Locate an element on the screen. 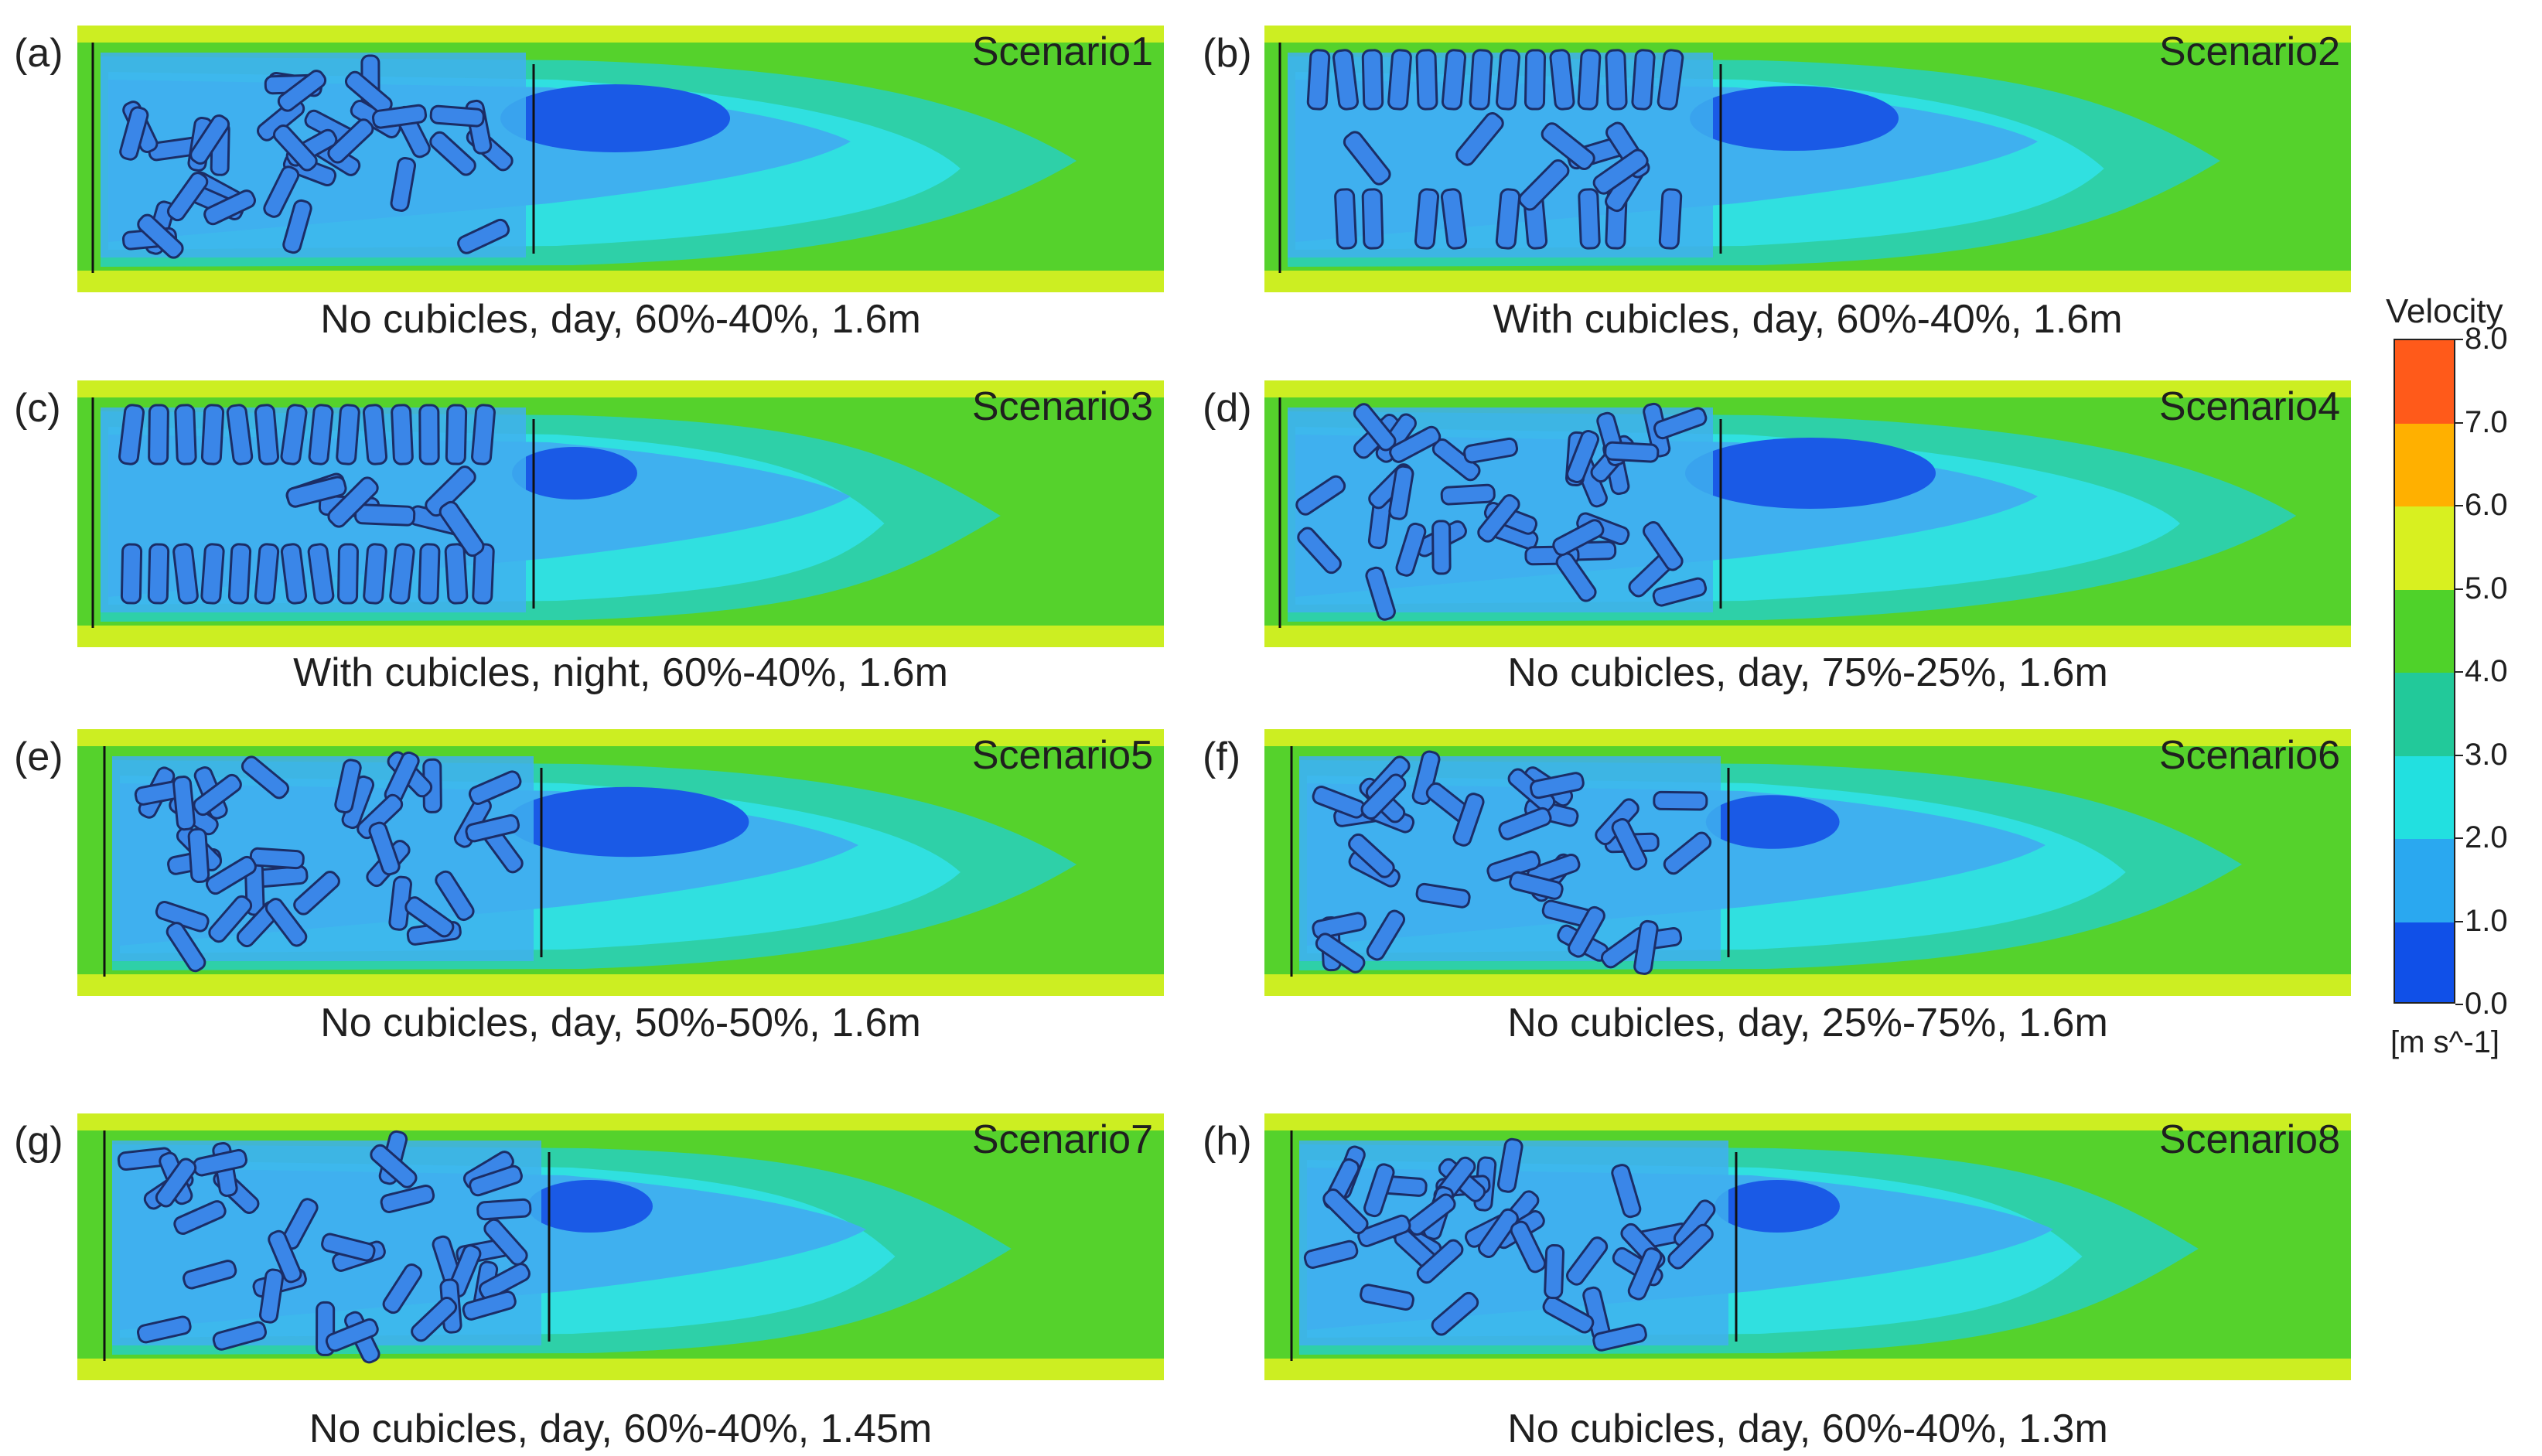 This screenshot has width=2542, height=1456. panel-caption: No cubicles, day, 25%-75%, 1.6m is located at coordinates (1807, 1023).